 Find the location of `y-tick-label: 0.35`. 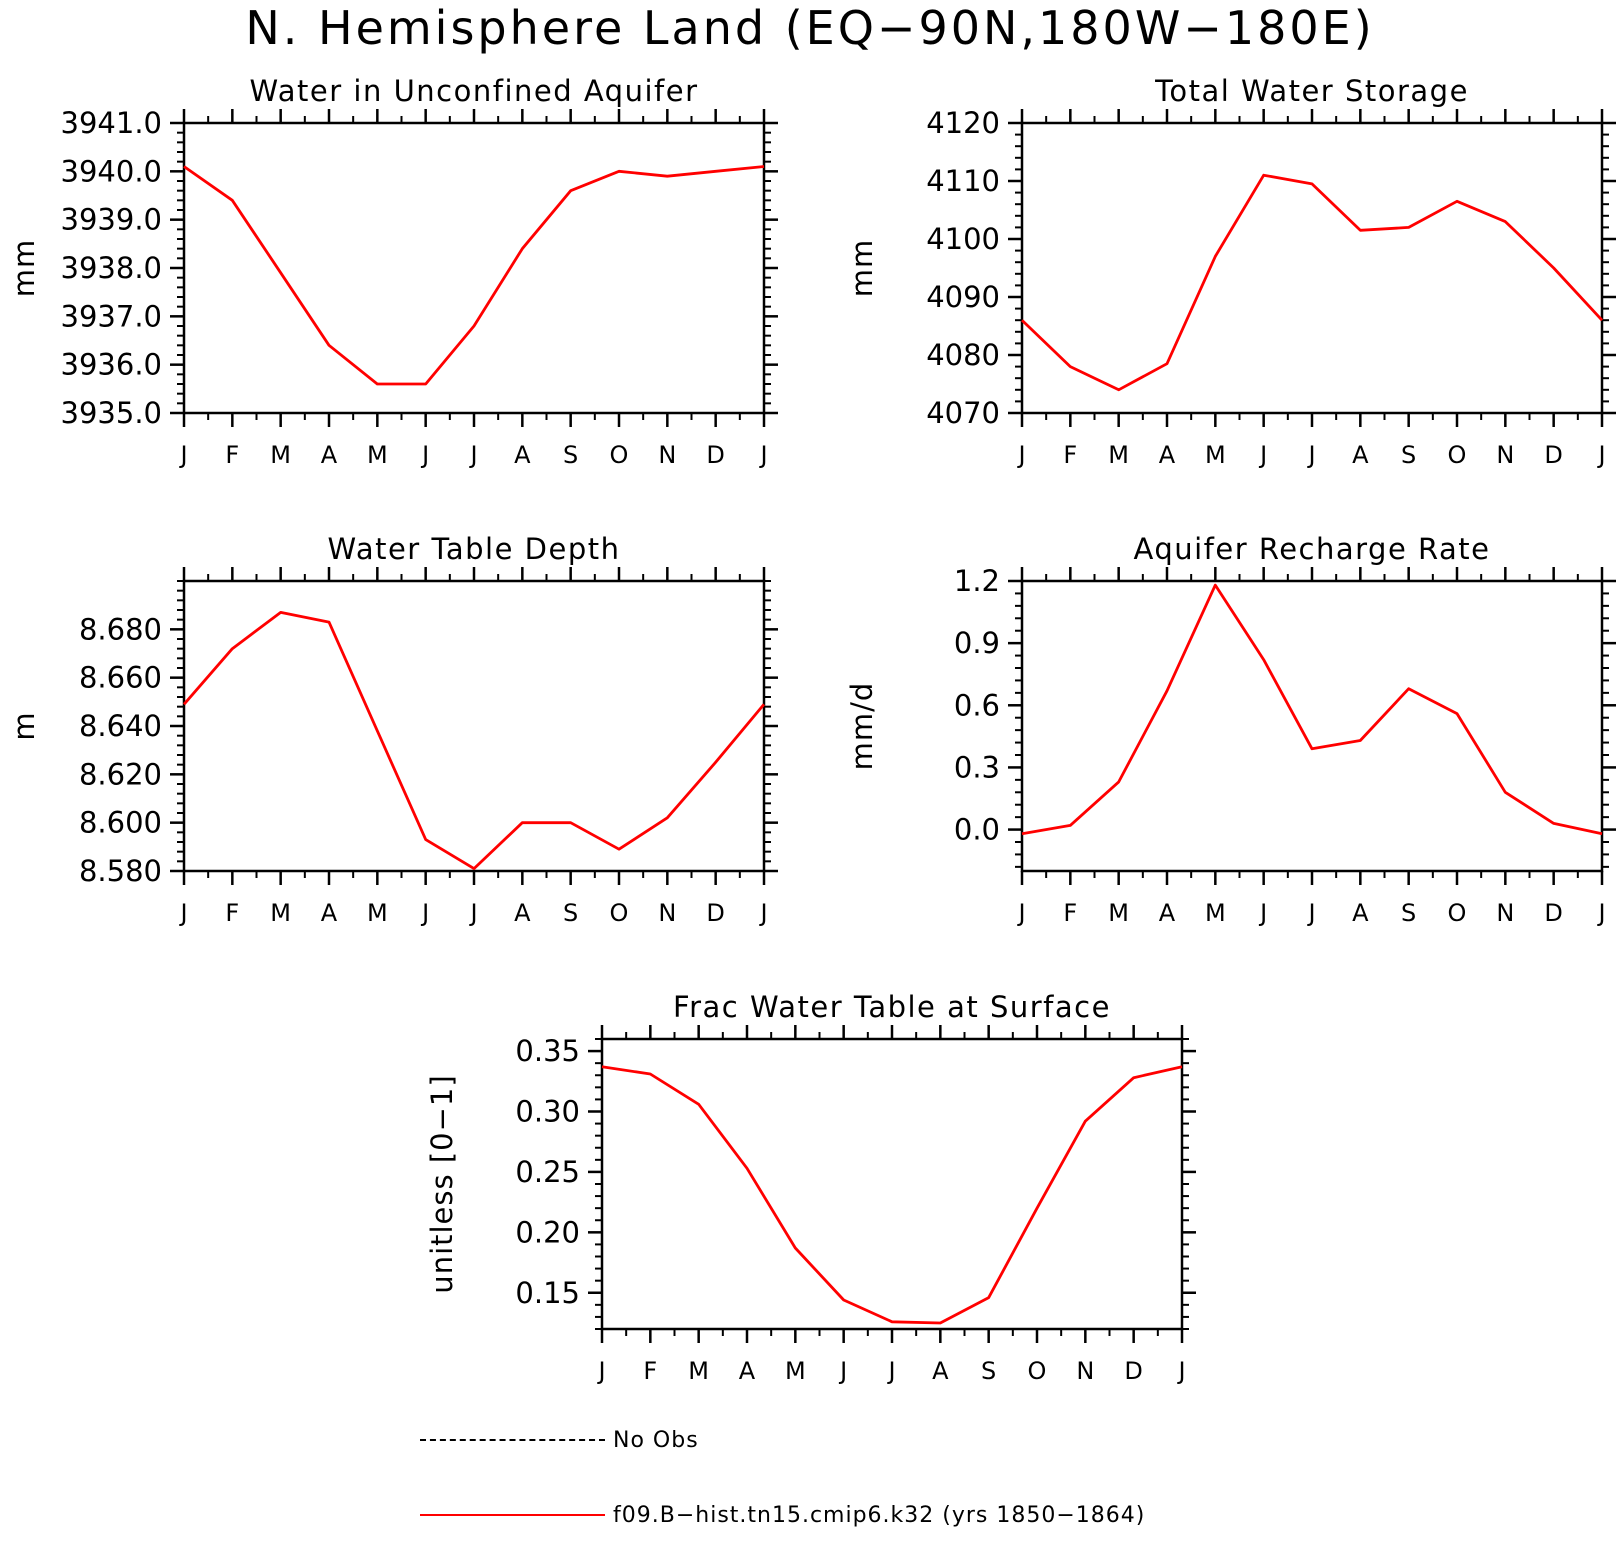

y-tick-label: 0.35 is located at coordinates (547, 1051).